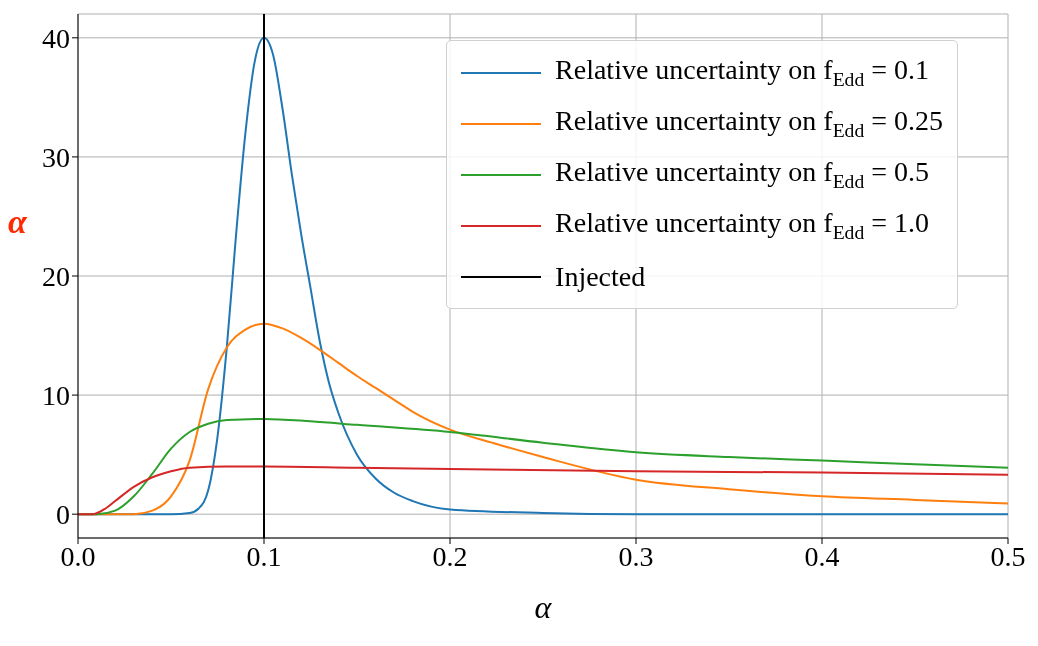 The width and height of the screenshot is (1038, 646). Describe the element at coordinates (742, 174) in the screenshot. I see `legend-label: Relative uncertainty on f$_{Edd}$ = 0.5` at that location.